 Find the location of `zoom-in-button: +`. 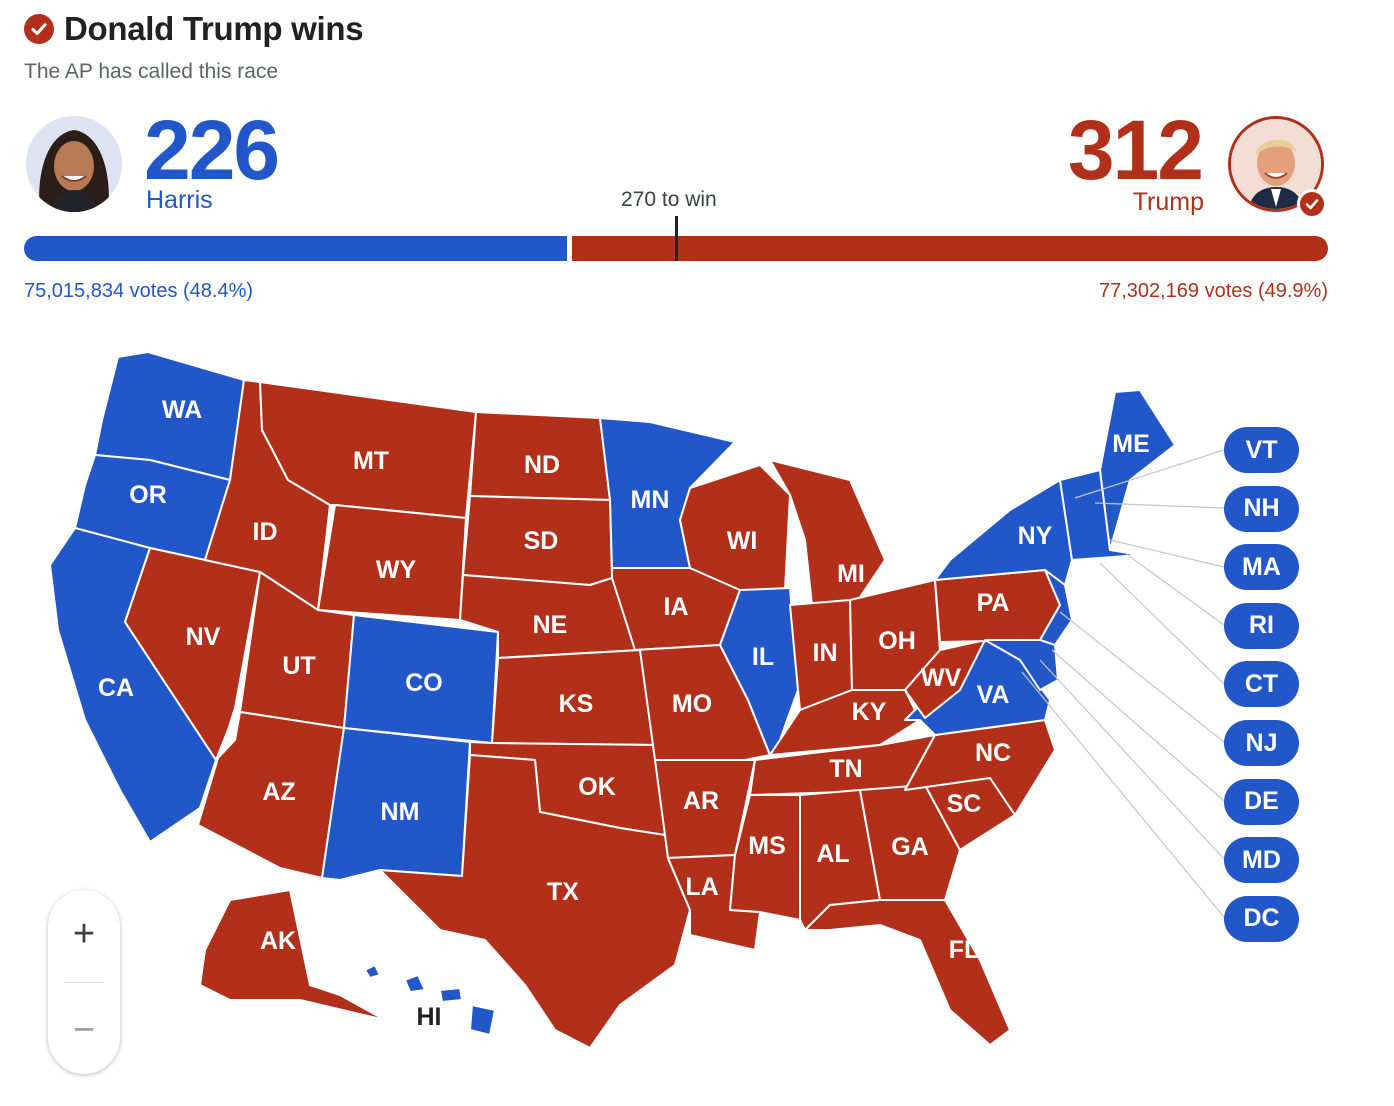

zoom-in-button: + is located at coordinates (84, 933).